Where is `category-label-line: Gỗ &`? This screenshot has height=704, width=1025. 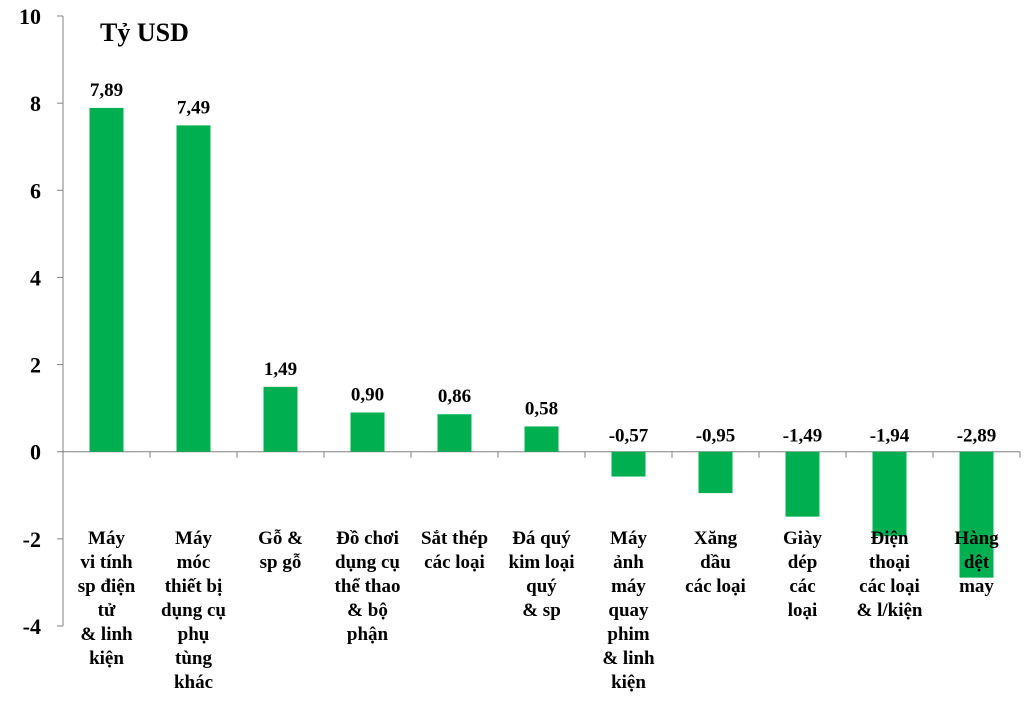
category-label-line: Gỗ & is located at coordinates (280, 538).